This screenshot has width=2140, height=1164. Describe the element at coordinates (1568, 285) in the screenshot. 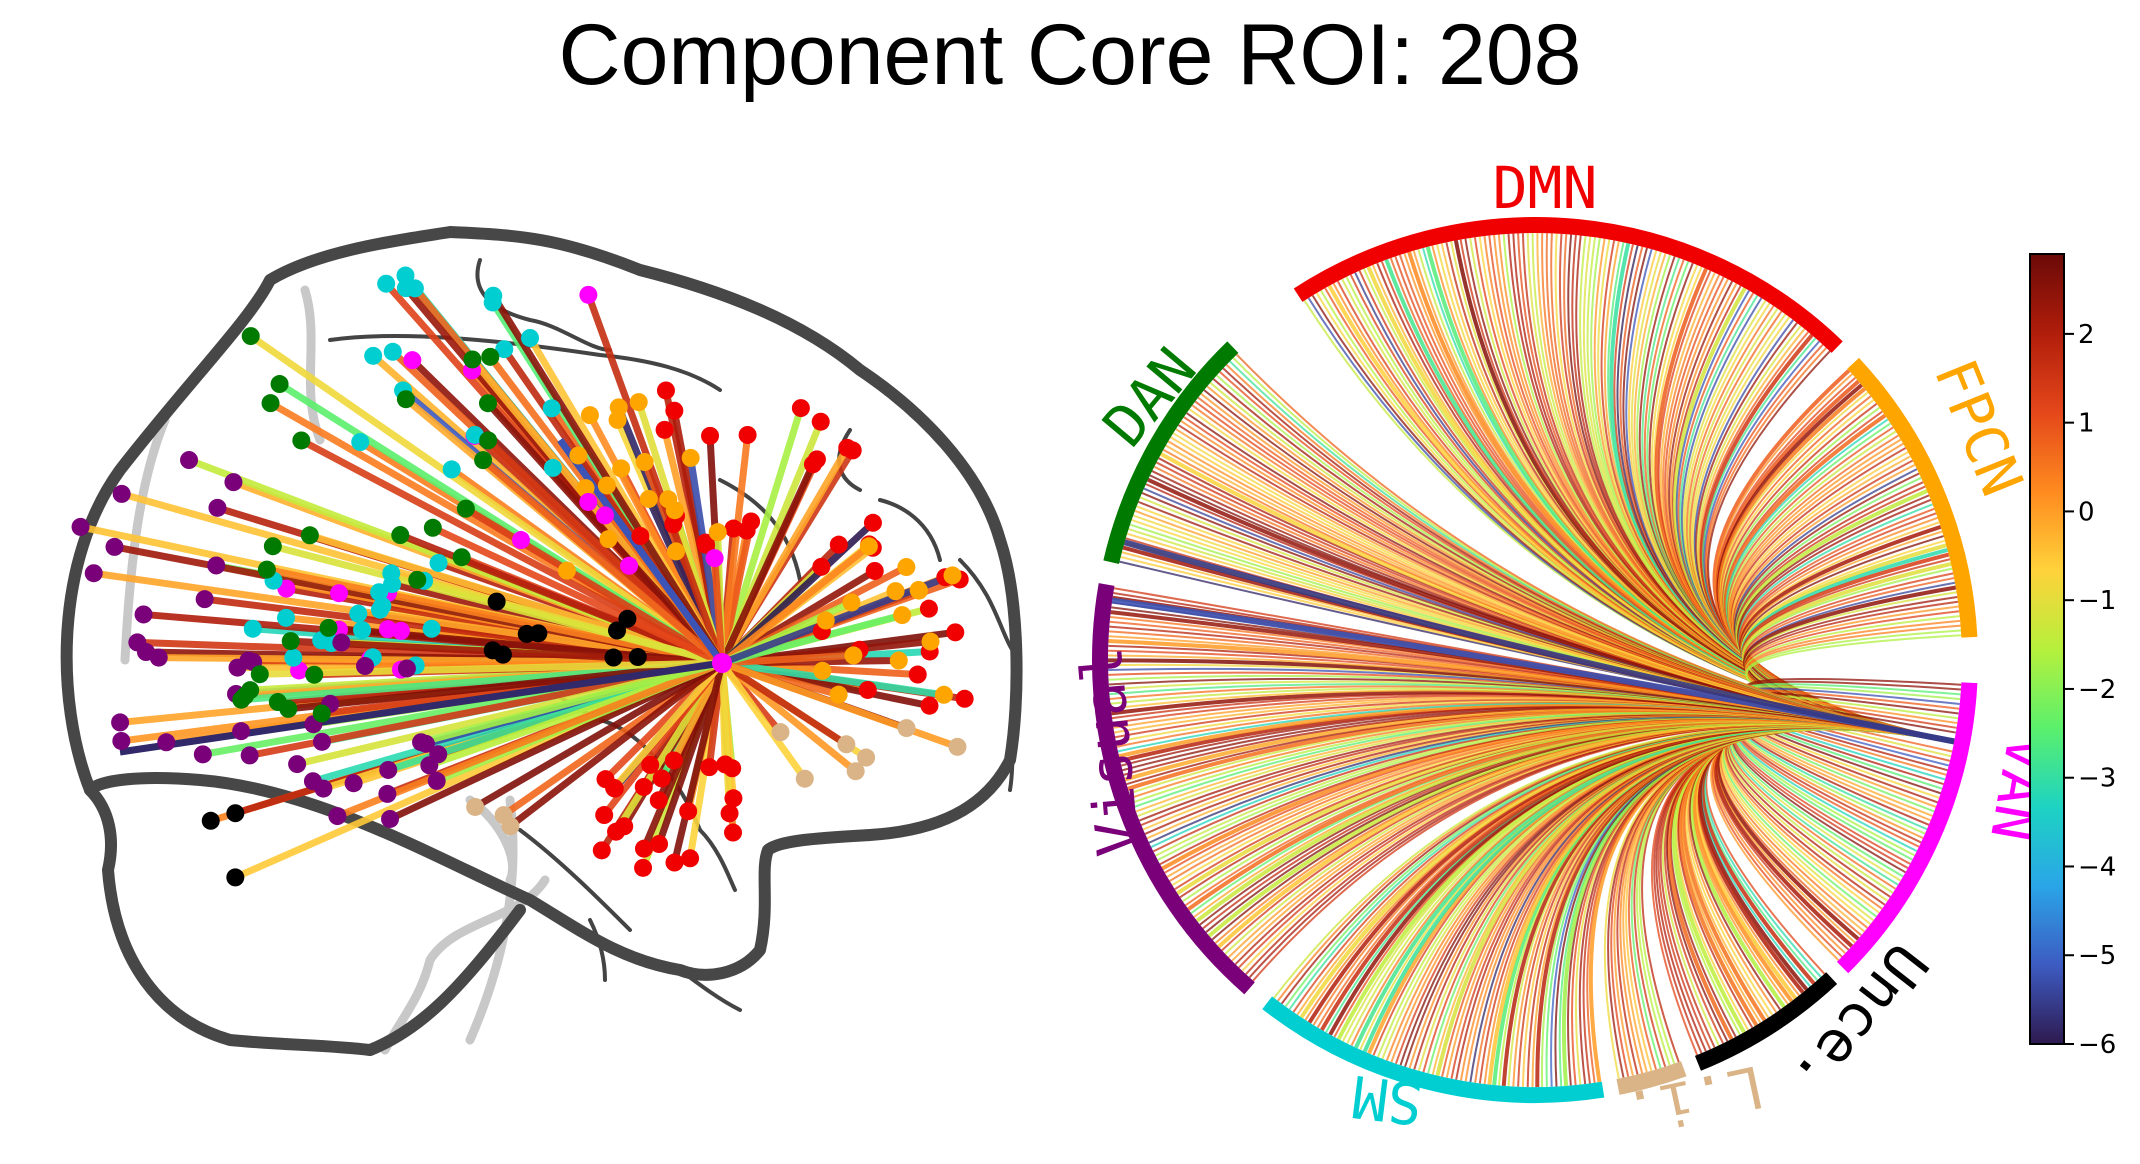

I see `network-arc-DMN` at that location.